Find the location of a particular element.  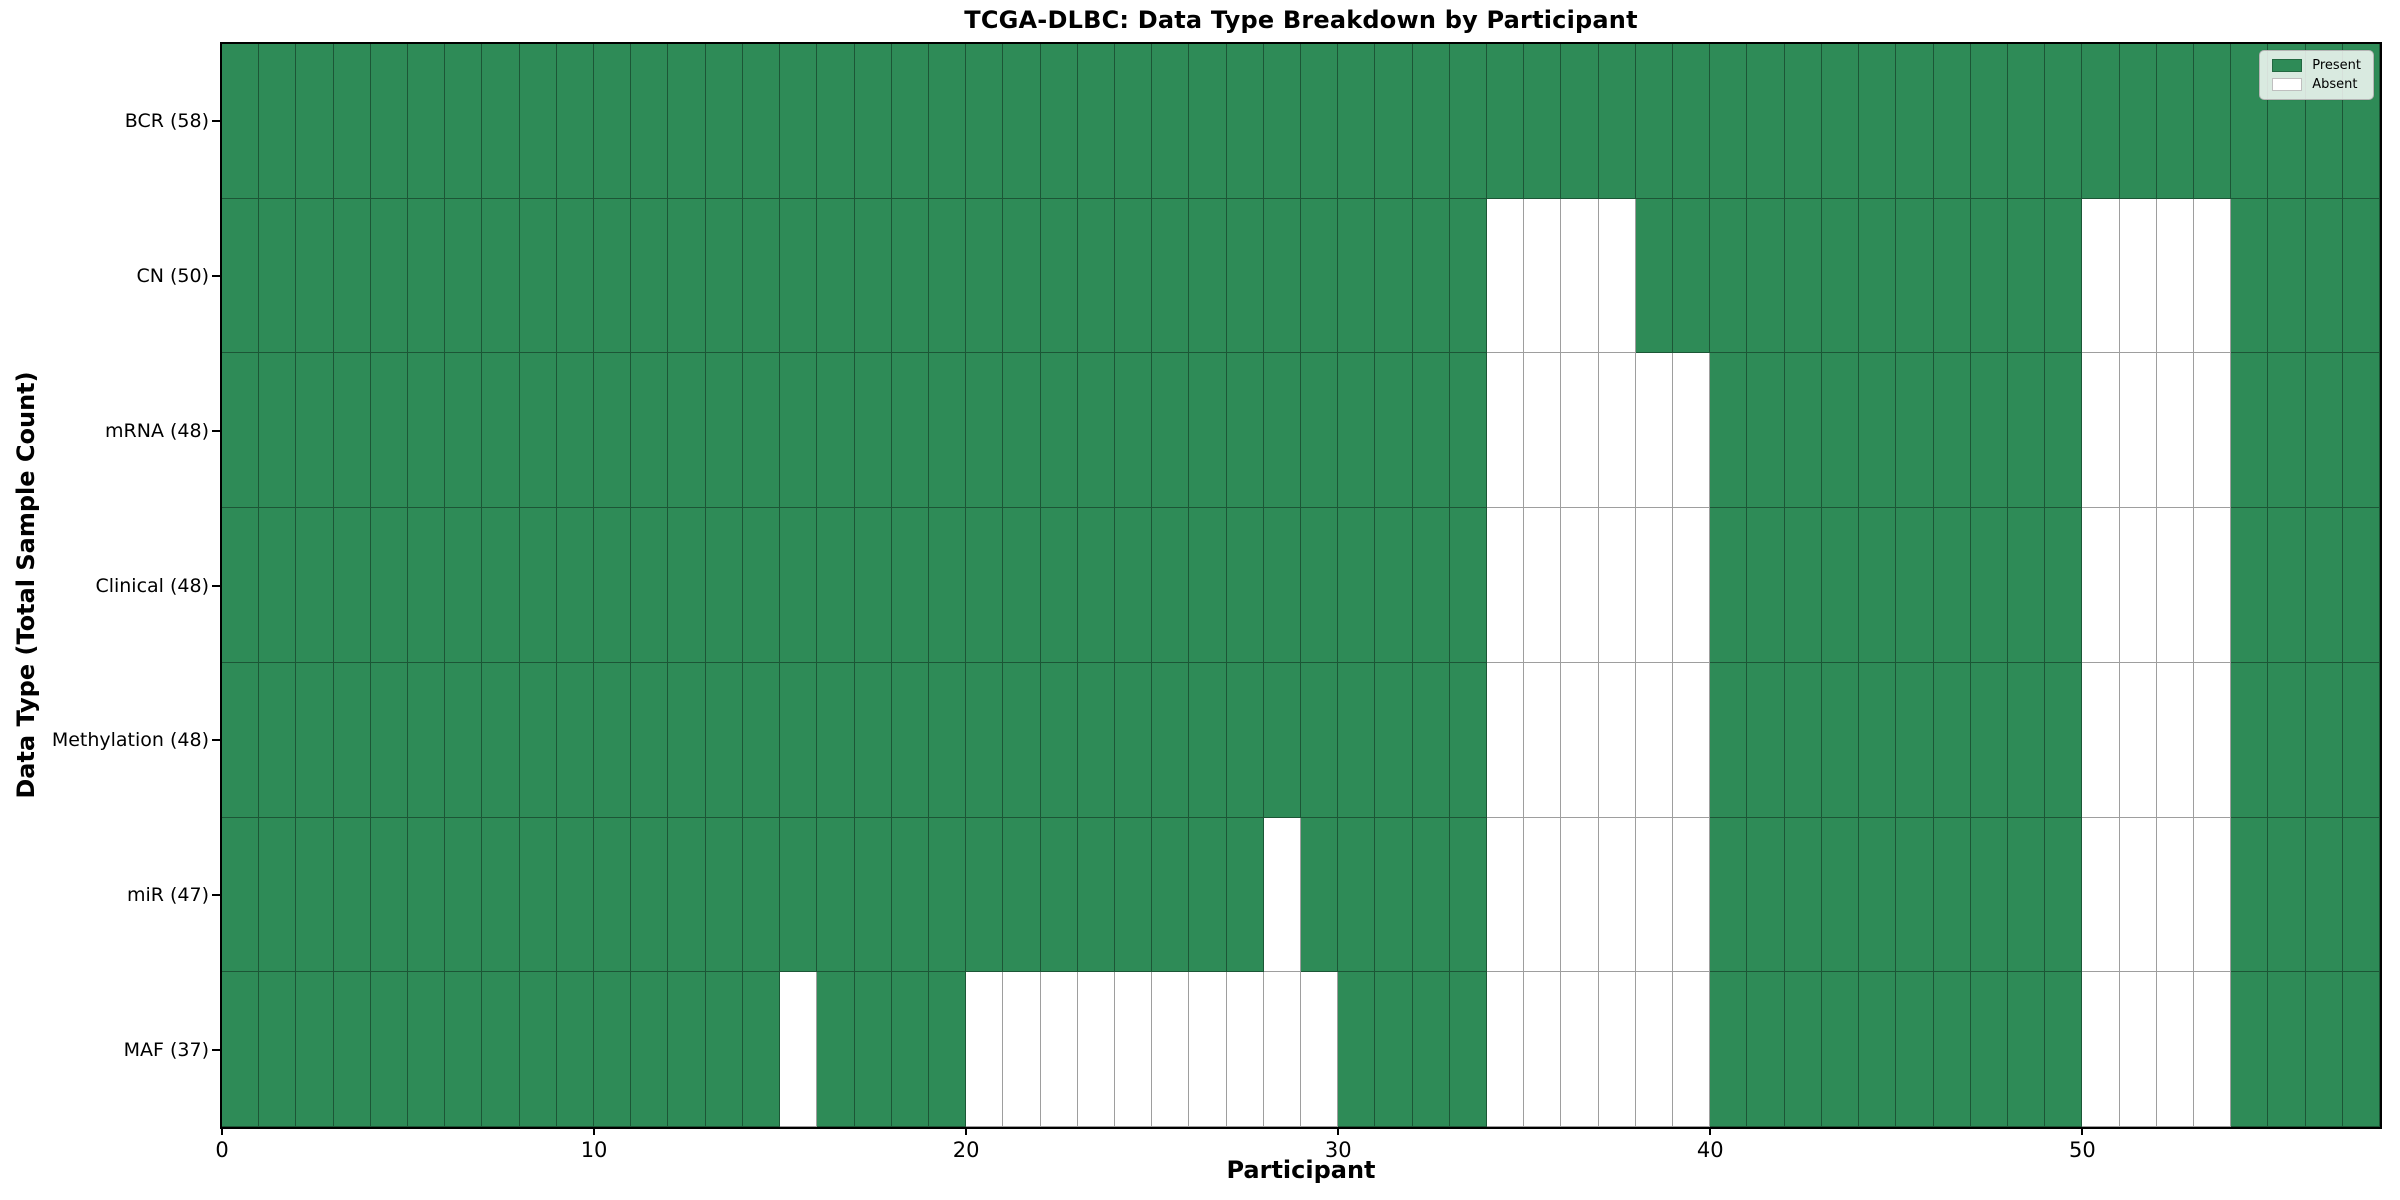

x-tick-label: 10 is located at coordinates (594, 1150).